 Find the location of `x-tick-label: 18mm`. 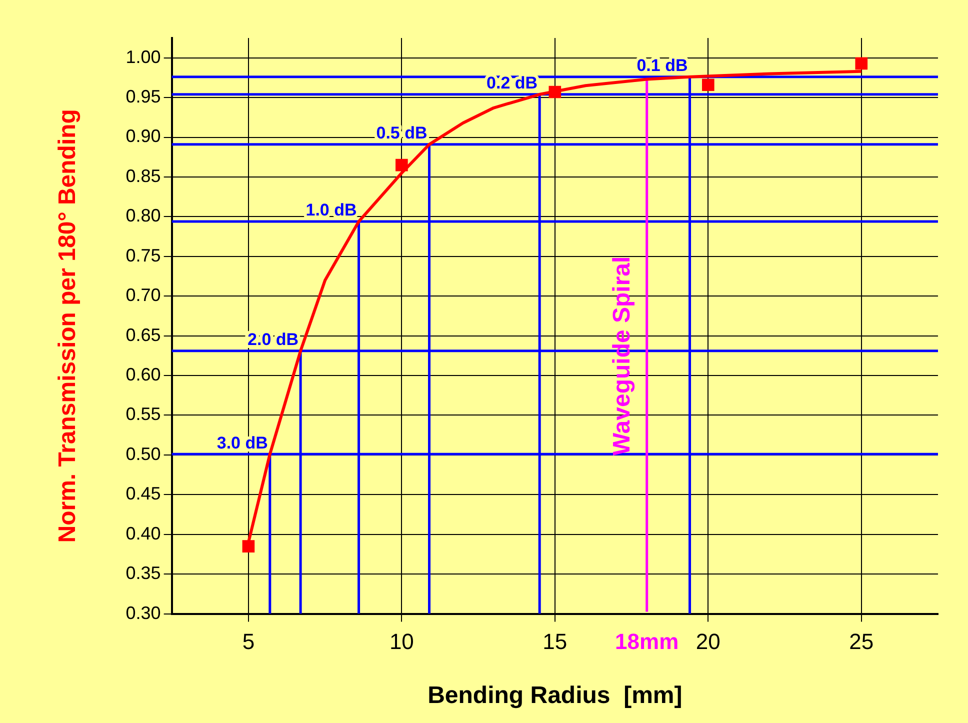

x-tick-label: 18mm is located at coordinates (647, 641).